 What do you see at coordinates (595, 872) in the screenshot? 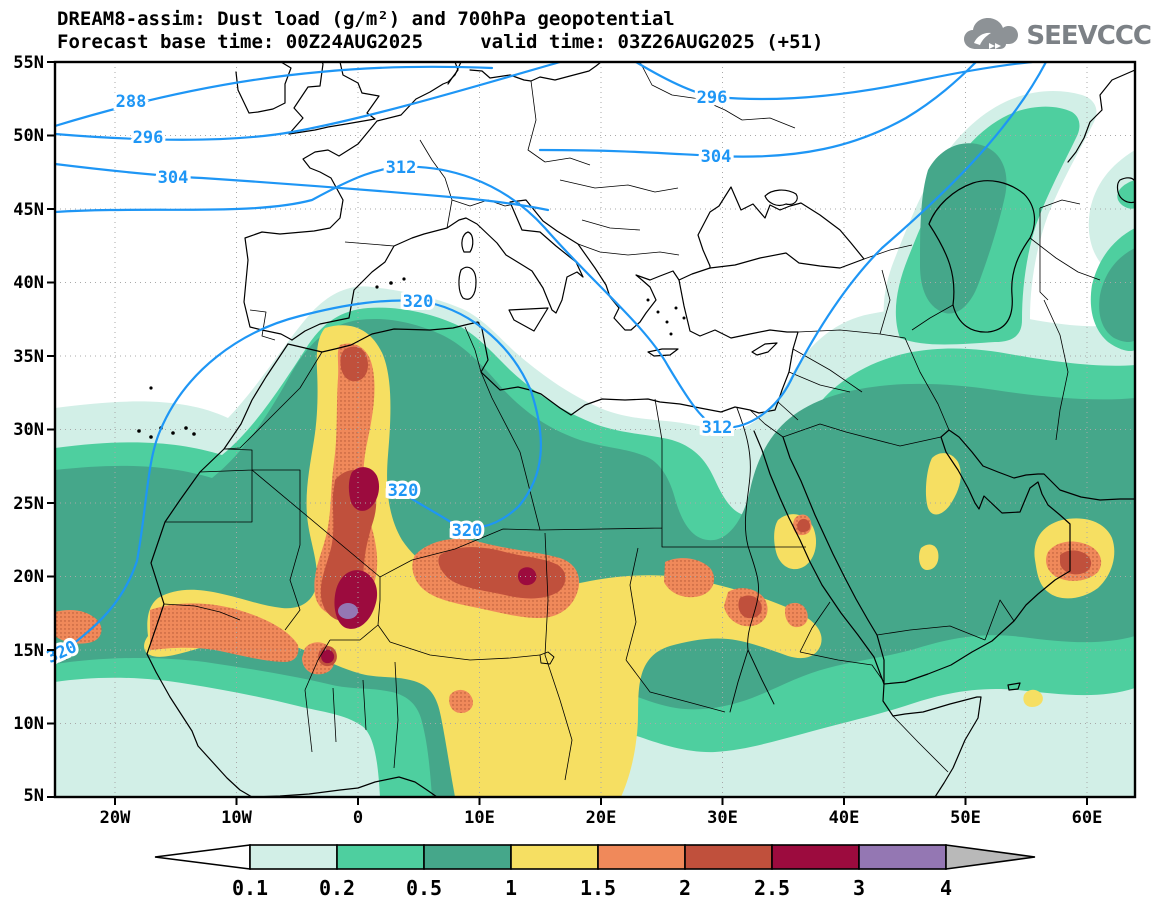
I see `colorbar: 0.1 0.2 0.5 1 1.5 2 2.5 3 4` at bounding box center [595, 872].